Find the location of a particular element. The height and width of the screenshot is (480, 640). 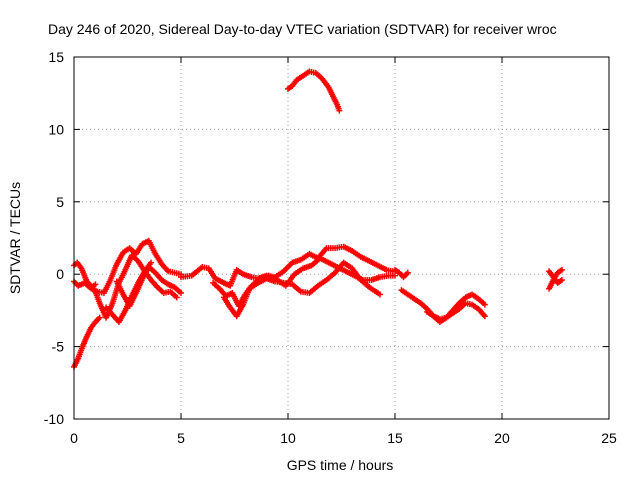

x-tick-label: 25 is located at coordinates (609, 438).